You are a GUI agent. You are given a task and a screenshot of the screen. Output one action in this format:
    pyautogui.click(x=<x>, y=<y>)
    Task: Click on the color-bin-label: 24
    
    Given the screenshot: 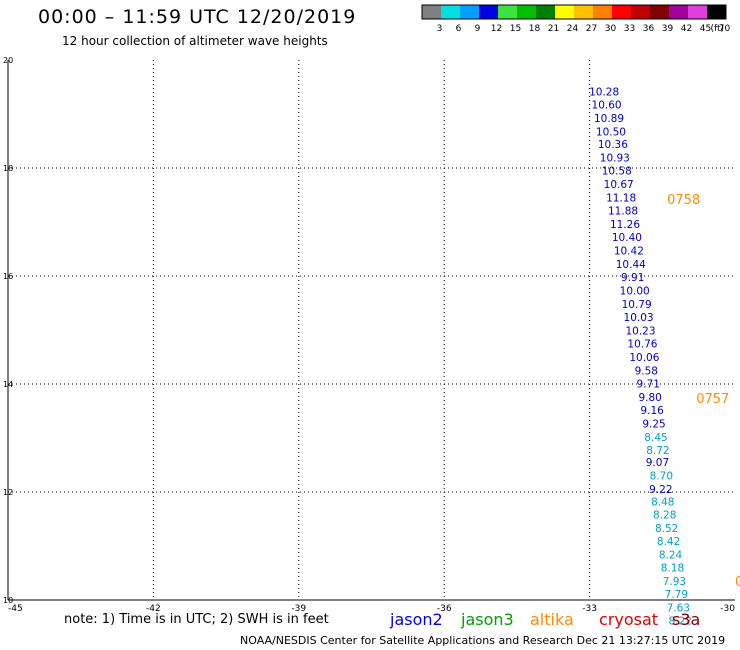 What is the action you would take?
    pyautogui.click(x=573, y=29)
    